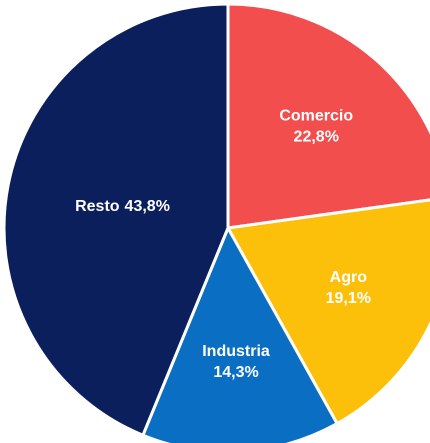 The height and width of the screenshot is (443, 430). What do you see at coordinates (316, 137) in the screenshot?
I see `slice-value: 22,8%` at bounding box center [316, 137].